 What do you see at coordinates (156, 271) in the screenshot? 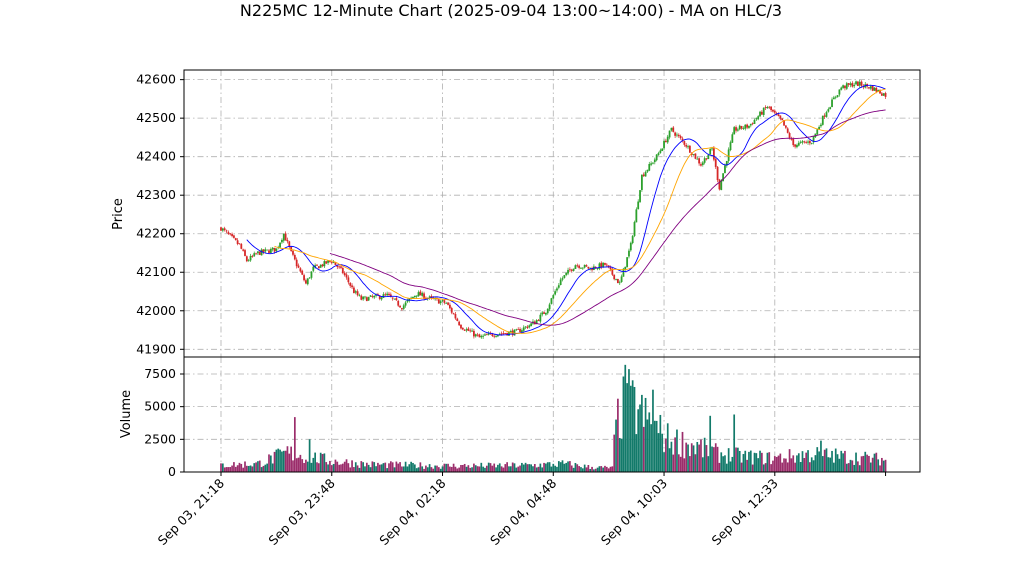
I see `price-ytick-label: 42100` at bounding box center [156, 271].